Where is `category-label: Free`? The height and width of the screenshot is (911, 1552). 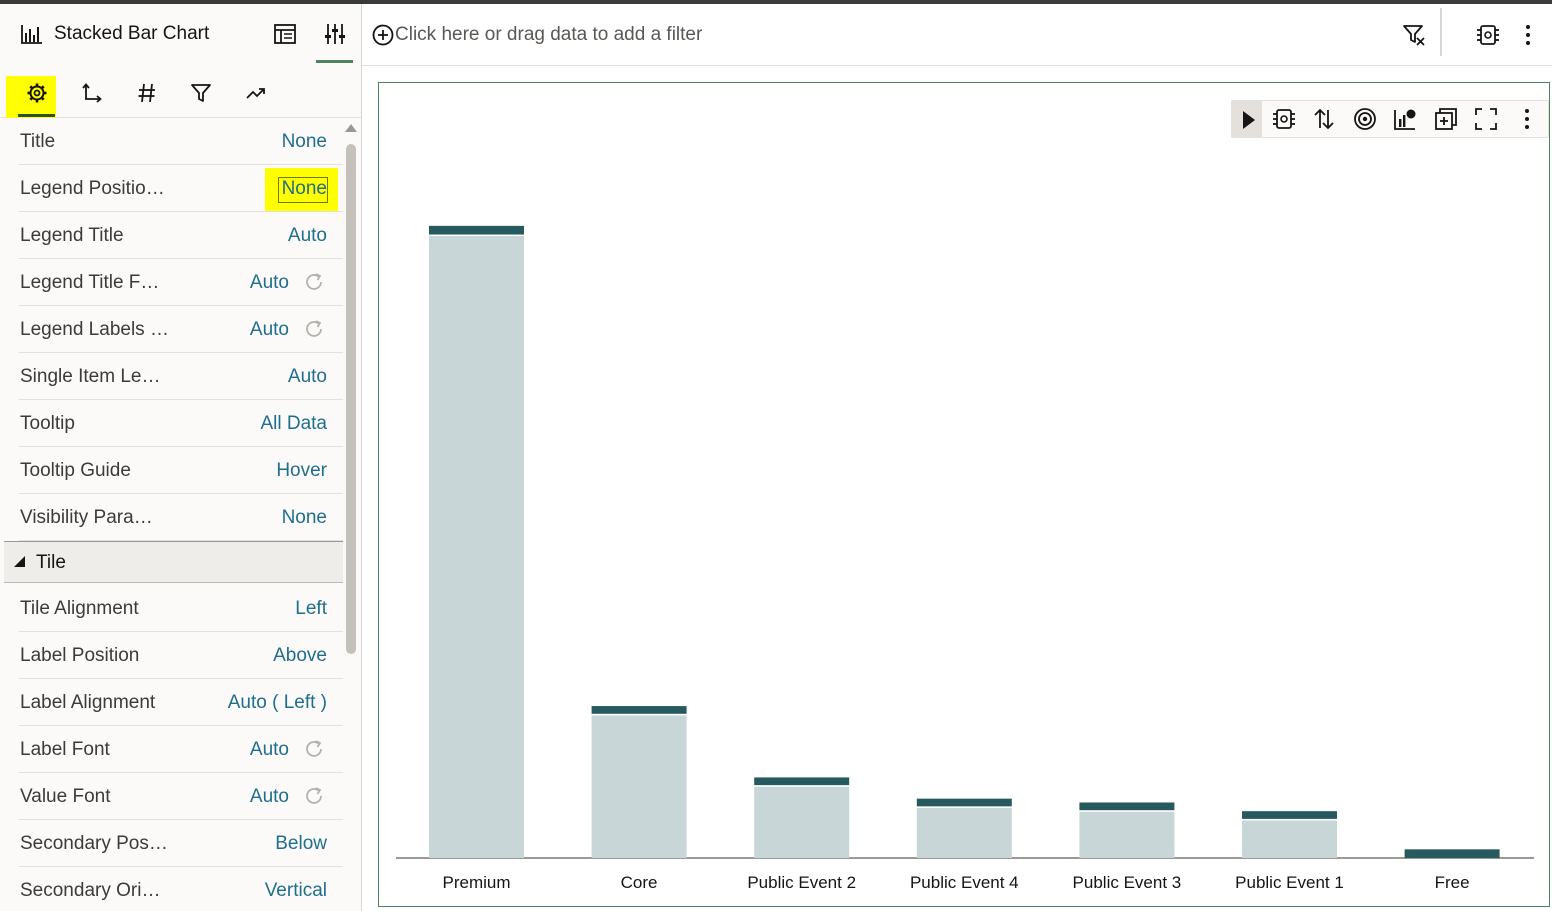 category-label: Free is located at coordinates (1452, 882).